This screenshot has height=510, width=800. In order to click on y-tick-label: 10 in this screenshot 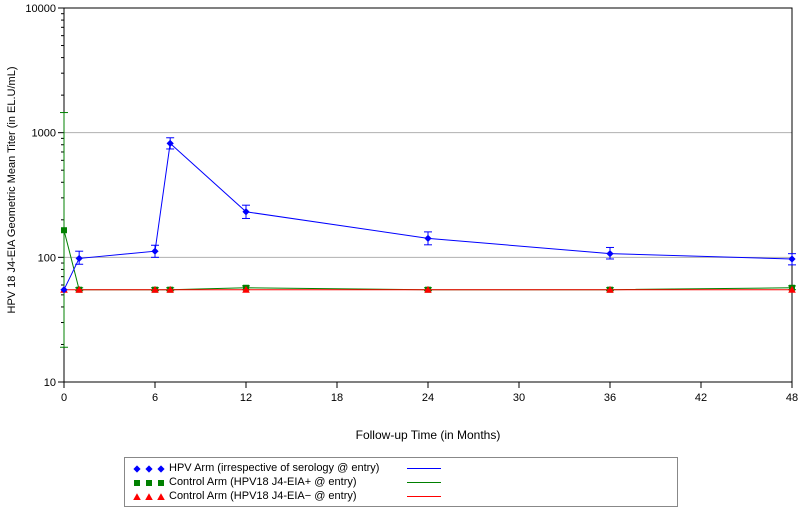, I will do `click(50, 383)`.